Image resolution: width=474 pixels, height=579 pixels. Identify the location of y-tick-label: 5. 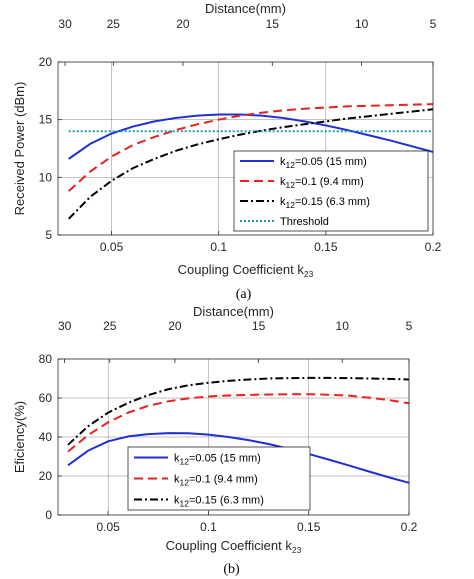
(48, 235).